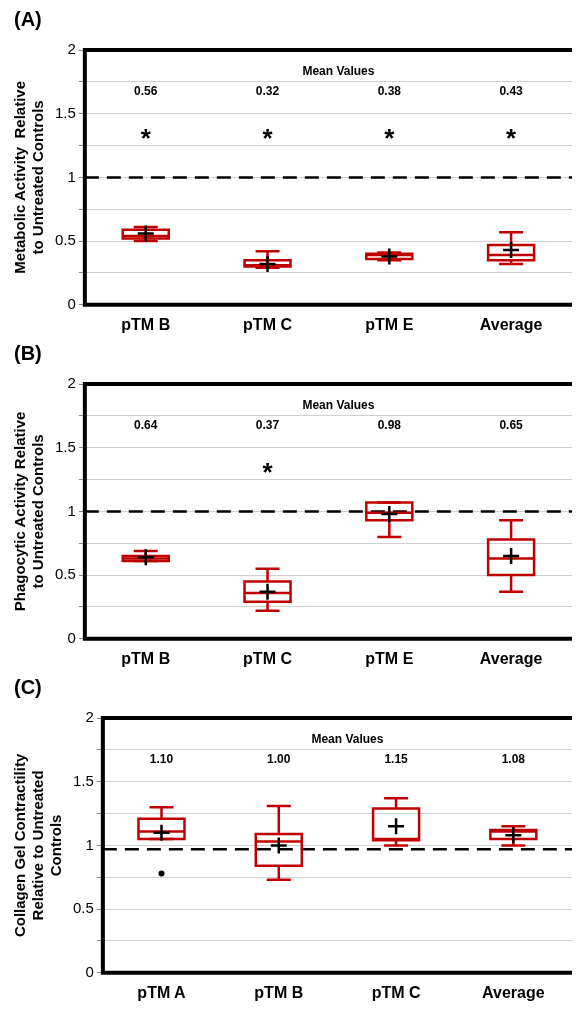 This screenshot has width=580, height=1024. What do you see at coordinates (38, 845) in the screenshot?
I see `y-axis-title: Collagen Gel Contractility Relative to Untreated Controls` at bounding box center [38, 845].